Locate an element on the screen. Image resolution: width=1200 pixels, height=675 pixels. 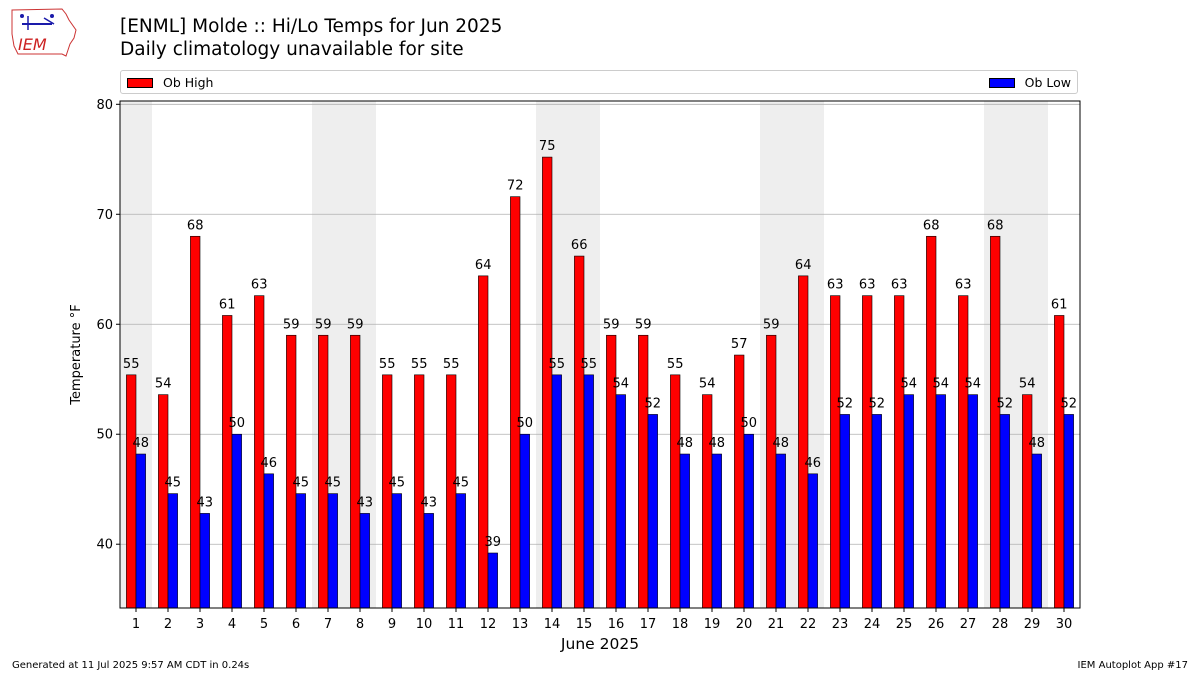
x-tick-label: 20 is located at coordinates (744, 624).